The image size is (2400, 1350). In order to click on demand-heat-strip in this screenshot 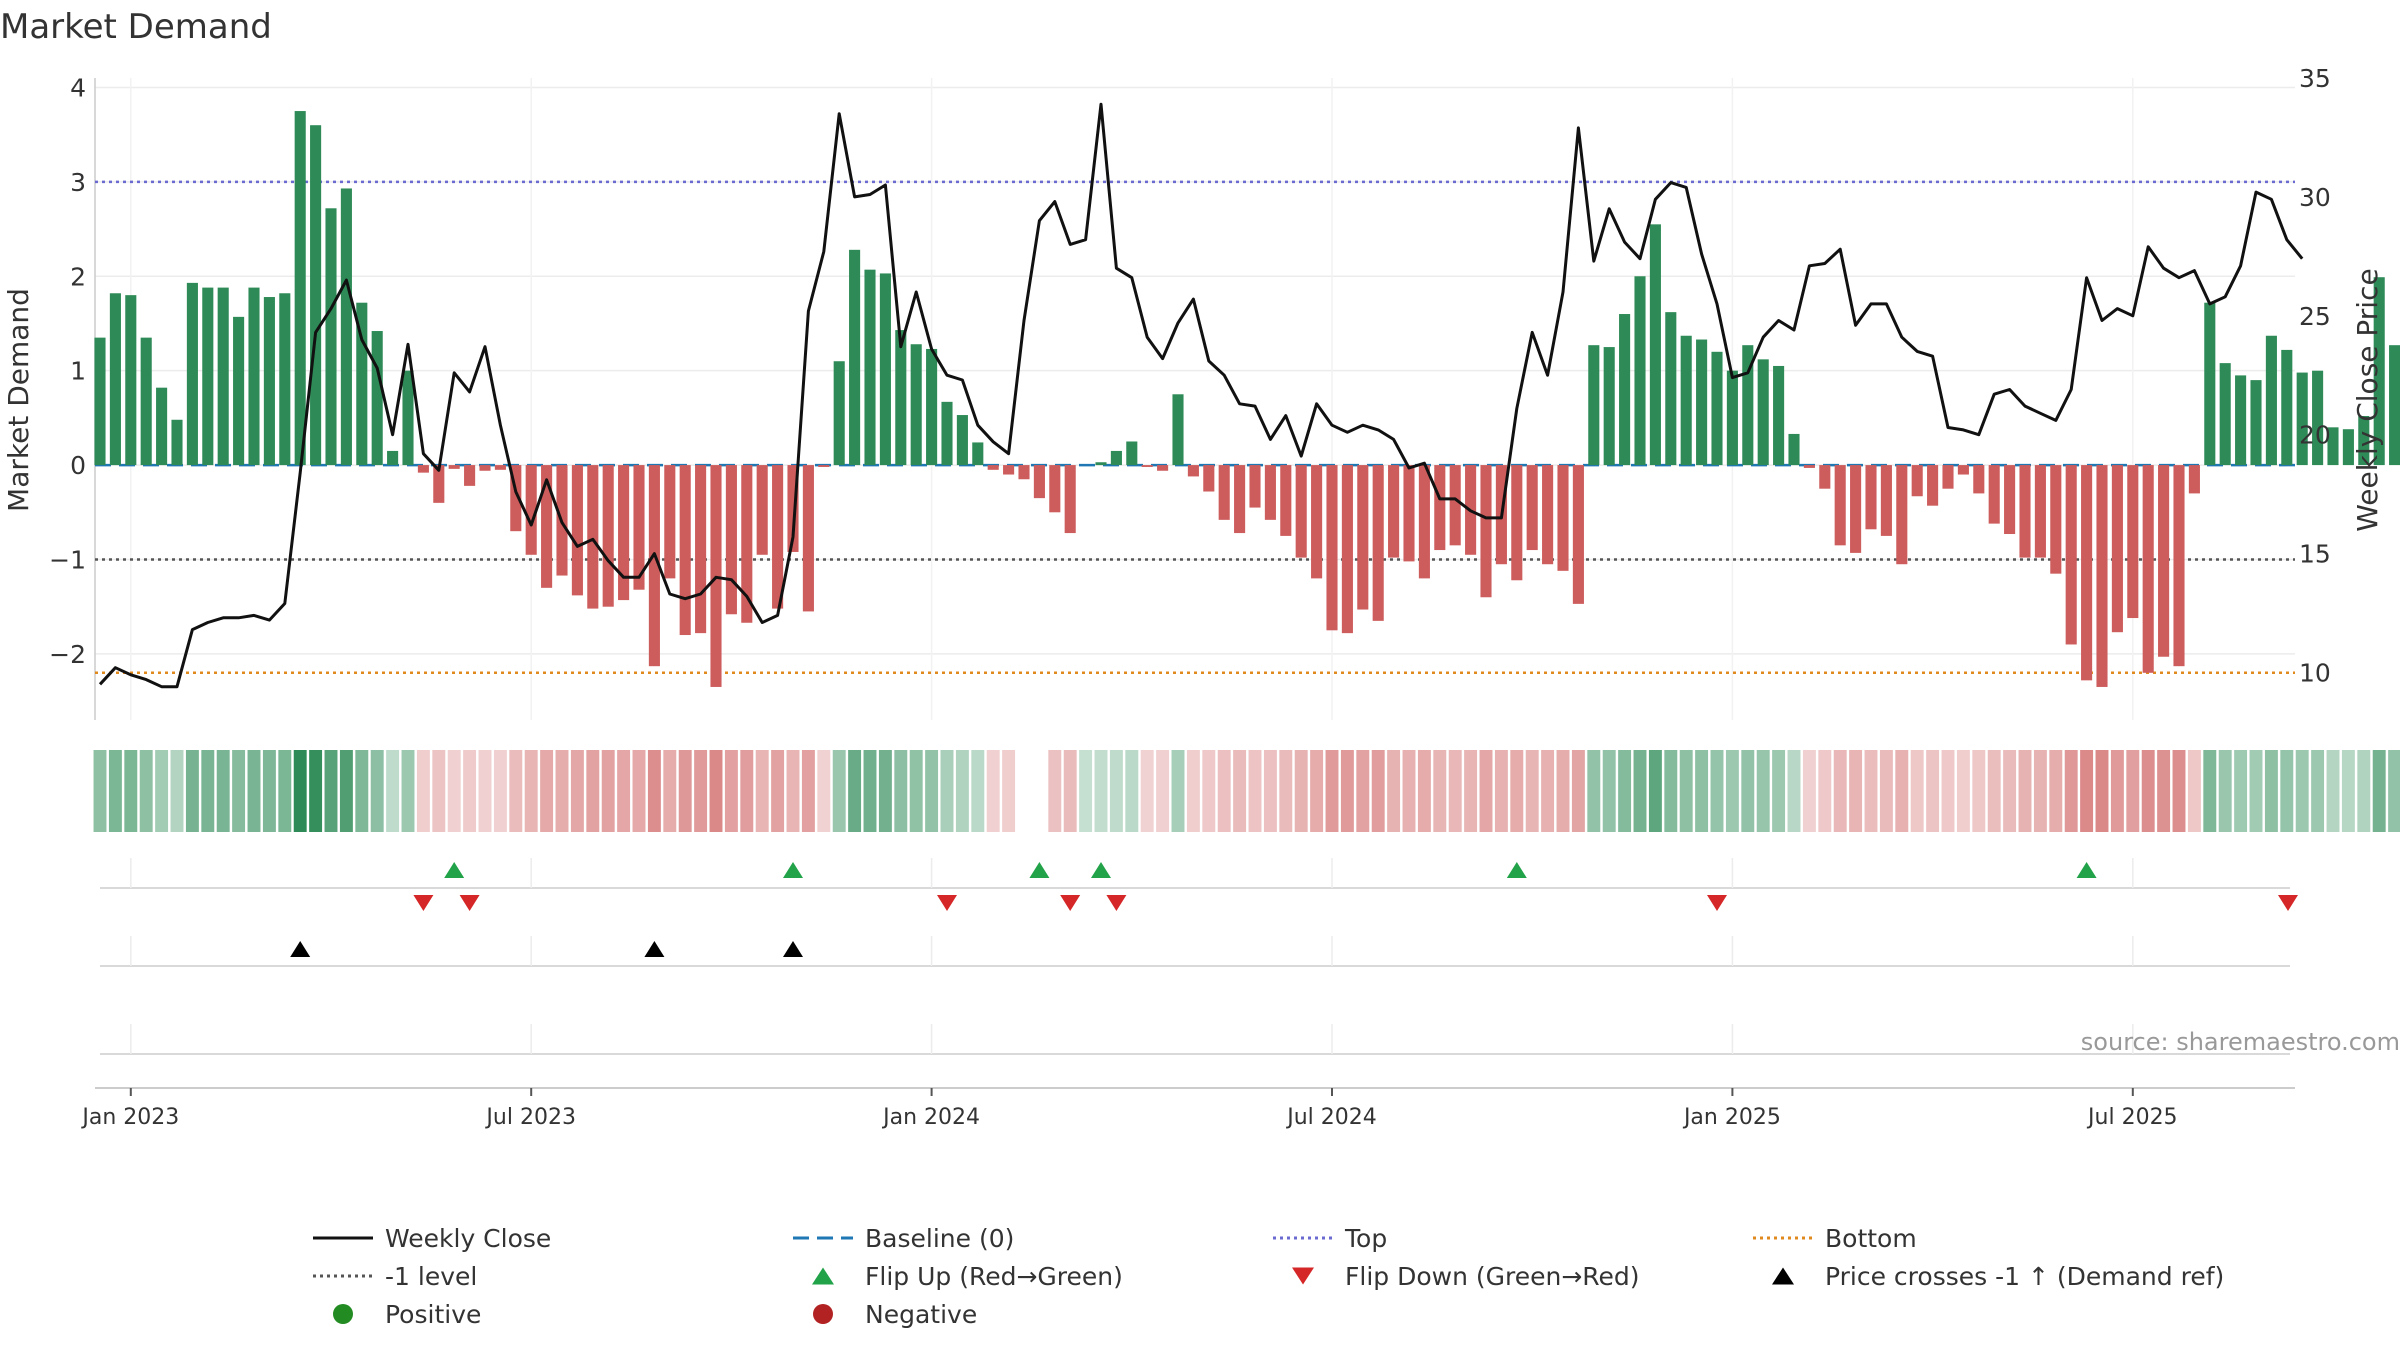, I will do `click(1246, 791)`.